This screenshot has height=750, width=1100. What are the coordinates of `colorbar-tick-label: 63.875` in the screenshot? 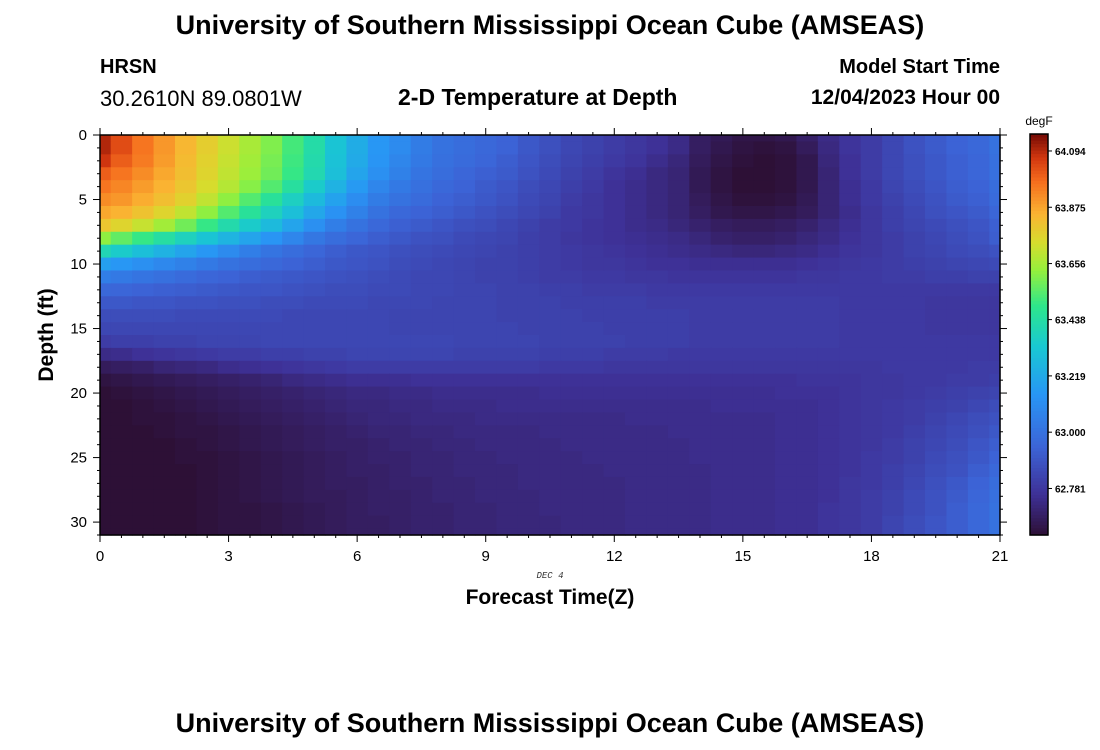 It's located at (1070, 208).